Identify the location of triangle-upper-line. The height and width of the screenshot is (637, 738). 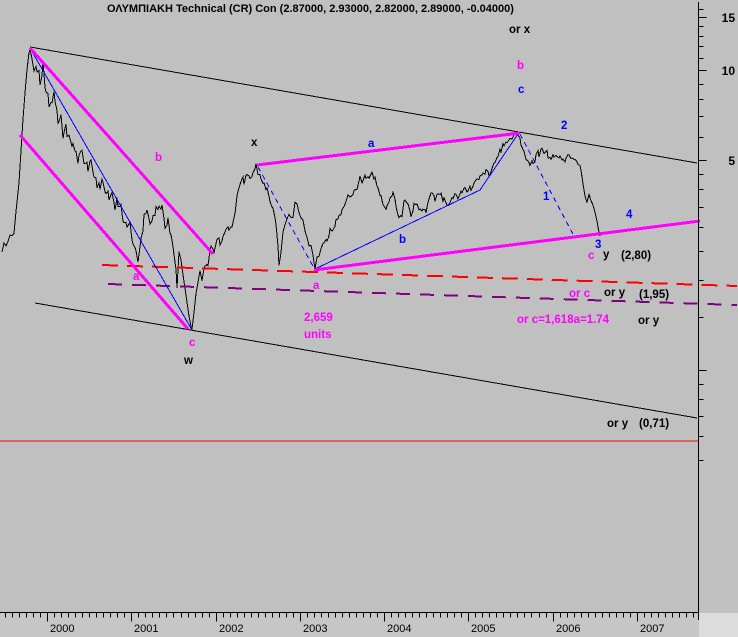
(388, 149).